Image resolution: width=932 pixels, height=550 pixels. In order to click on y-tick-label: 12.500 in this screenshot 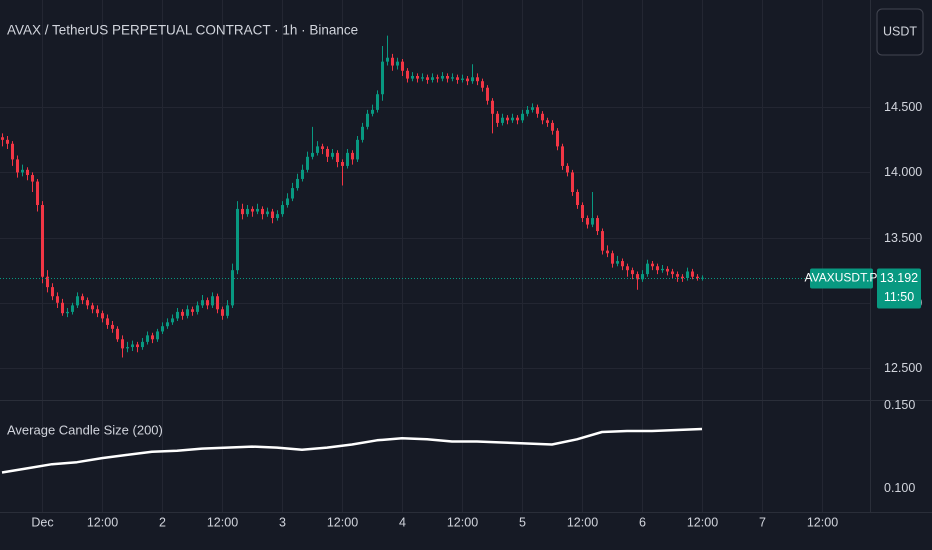, I will do `click(903, 368)`.